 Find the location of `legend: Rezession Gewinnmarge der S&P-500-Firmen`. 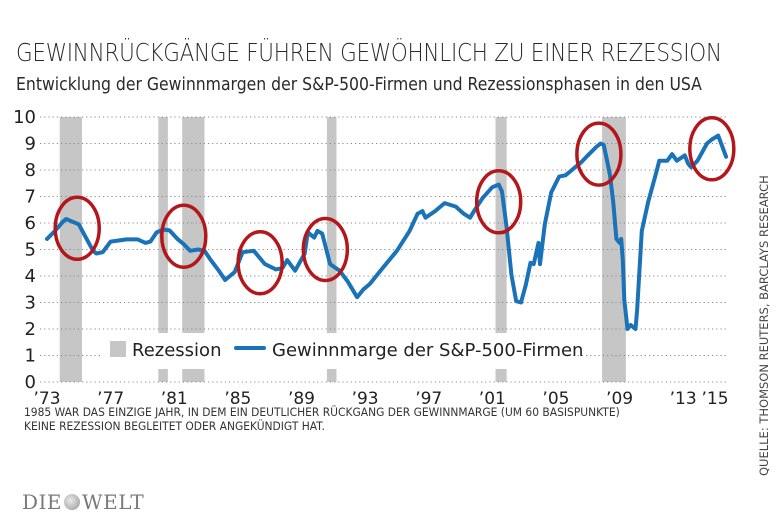

legend: Rezession Gewinnmarge der S&P-500-Firmen is located at coordinates (346, 350).